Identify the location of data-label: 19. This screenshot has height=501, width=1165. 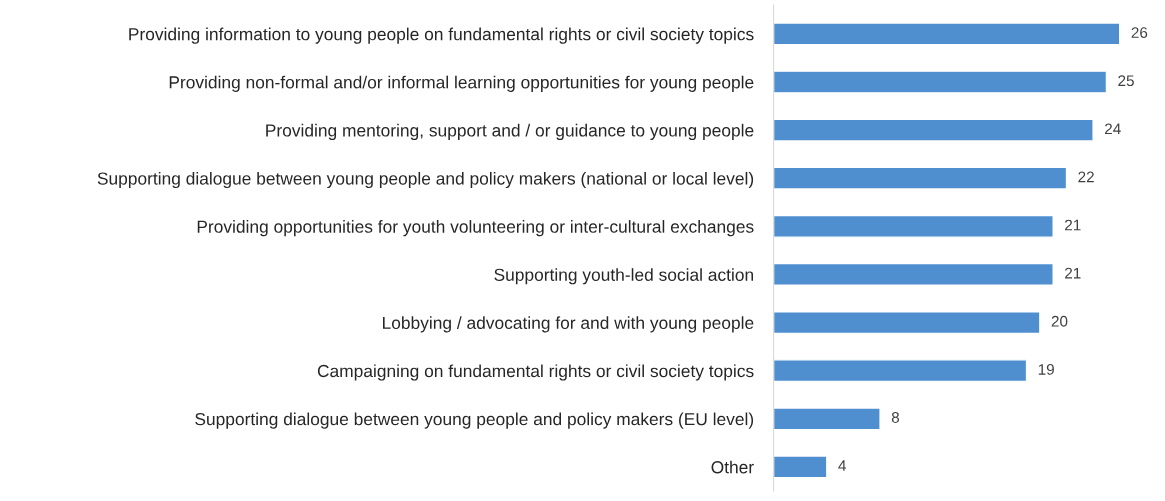
(1046, 369).